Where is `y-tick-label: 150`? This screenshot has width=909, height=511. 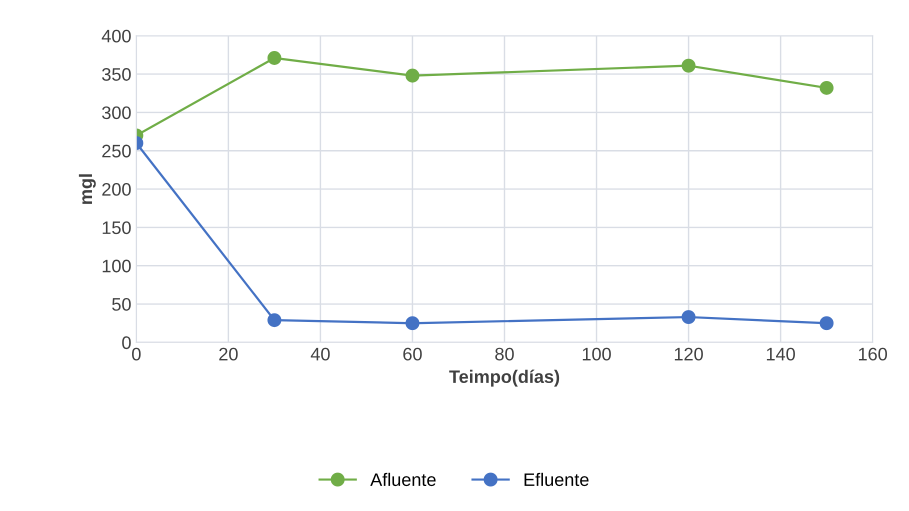 y-tick-label: 150 is located at coordinates (116, 227).